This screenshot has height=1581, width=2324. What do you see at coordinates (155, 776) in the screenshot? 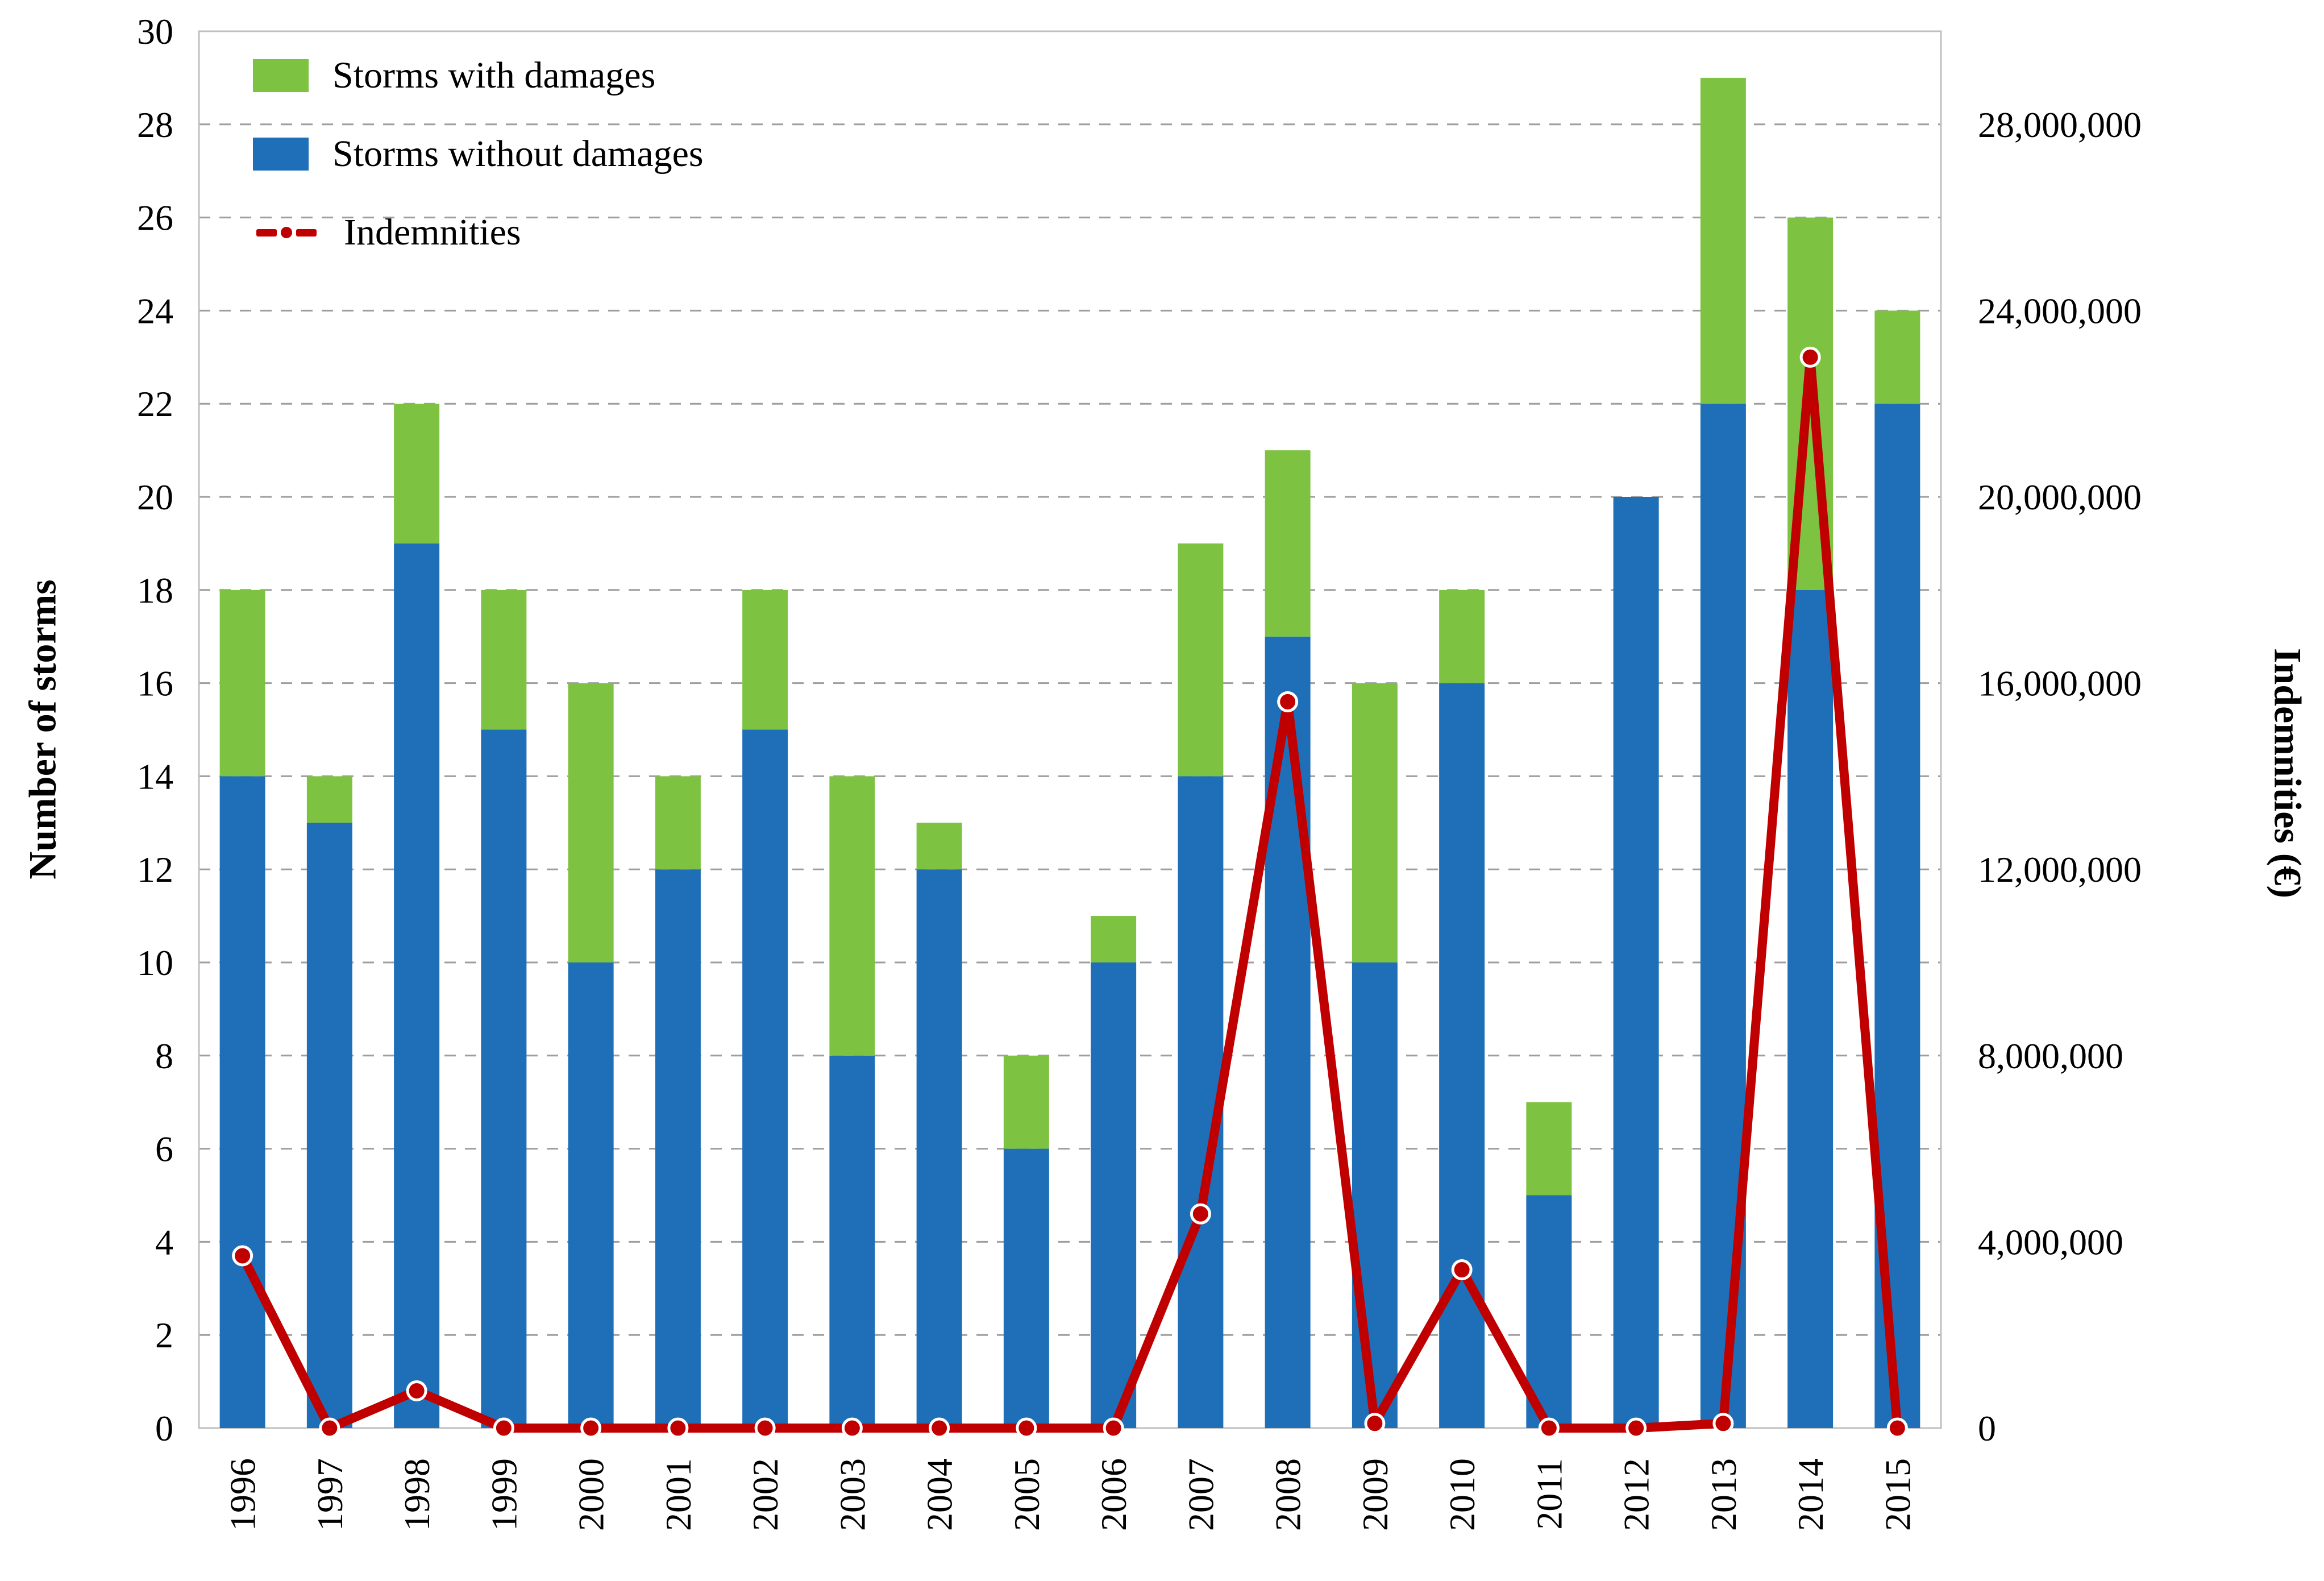
I see `y-axis-tick-label: 14` at bounding box center [155, 776].